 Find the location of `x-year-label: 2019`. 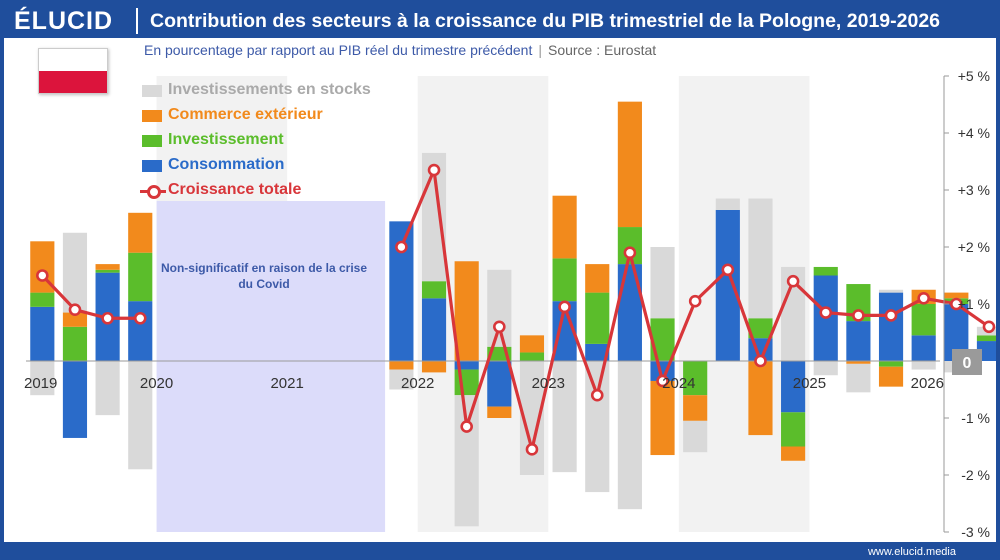

x-year-label: 2019 is located at coordinates (40, 383).